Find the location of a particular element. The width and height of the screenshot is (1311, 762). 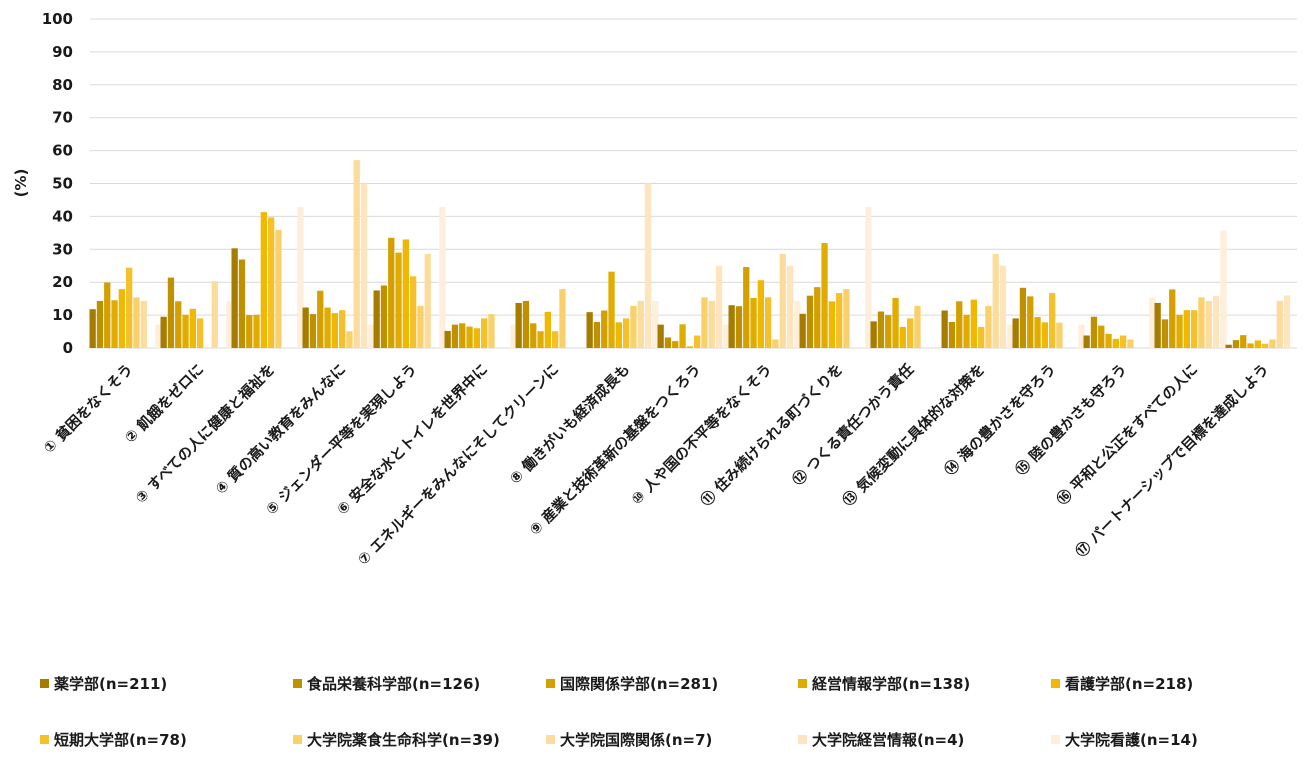

x-tick-label: ⑤ ジェンダー平等を実現しよう is located at coordinates (341, 439).